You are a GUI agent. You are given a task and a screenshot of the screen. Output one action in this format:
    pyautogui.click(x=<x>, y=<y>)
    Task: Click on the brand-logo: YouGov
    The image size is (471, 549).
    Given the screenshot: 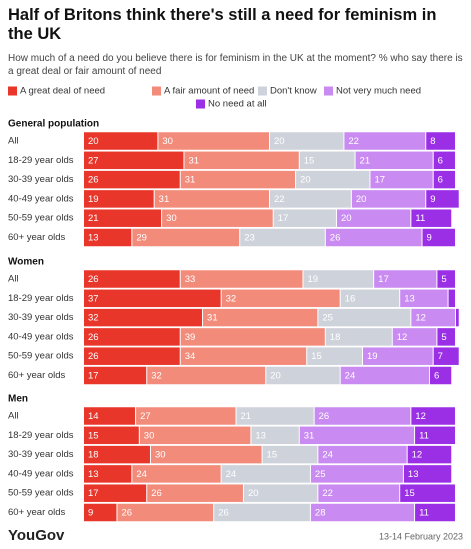 What is the action you would take?
    pyautogui.click(x=36, y=535)
    